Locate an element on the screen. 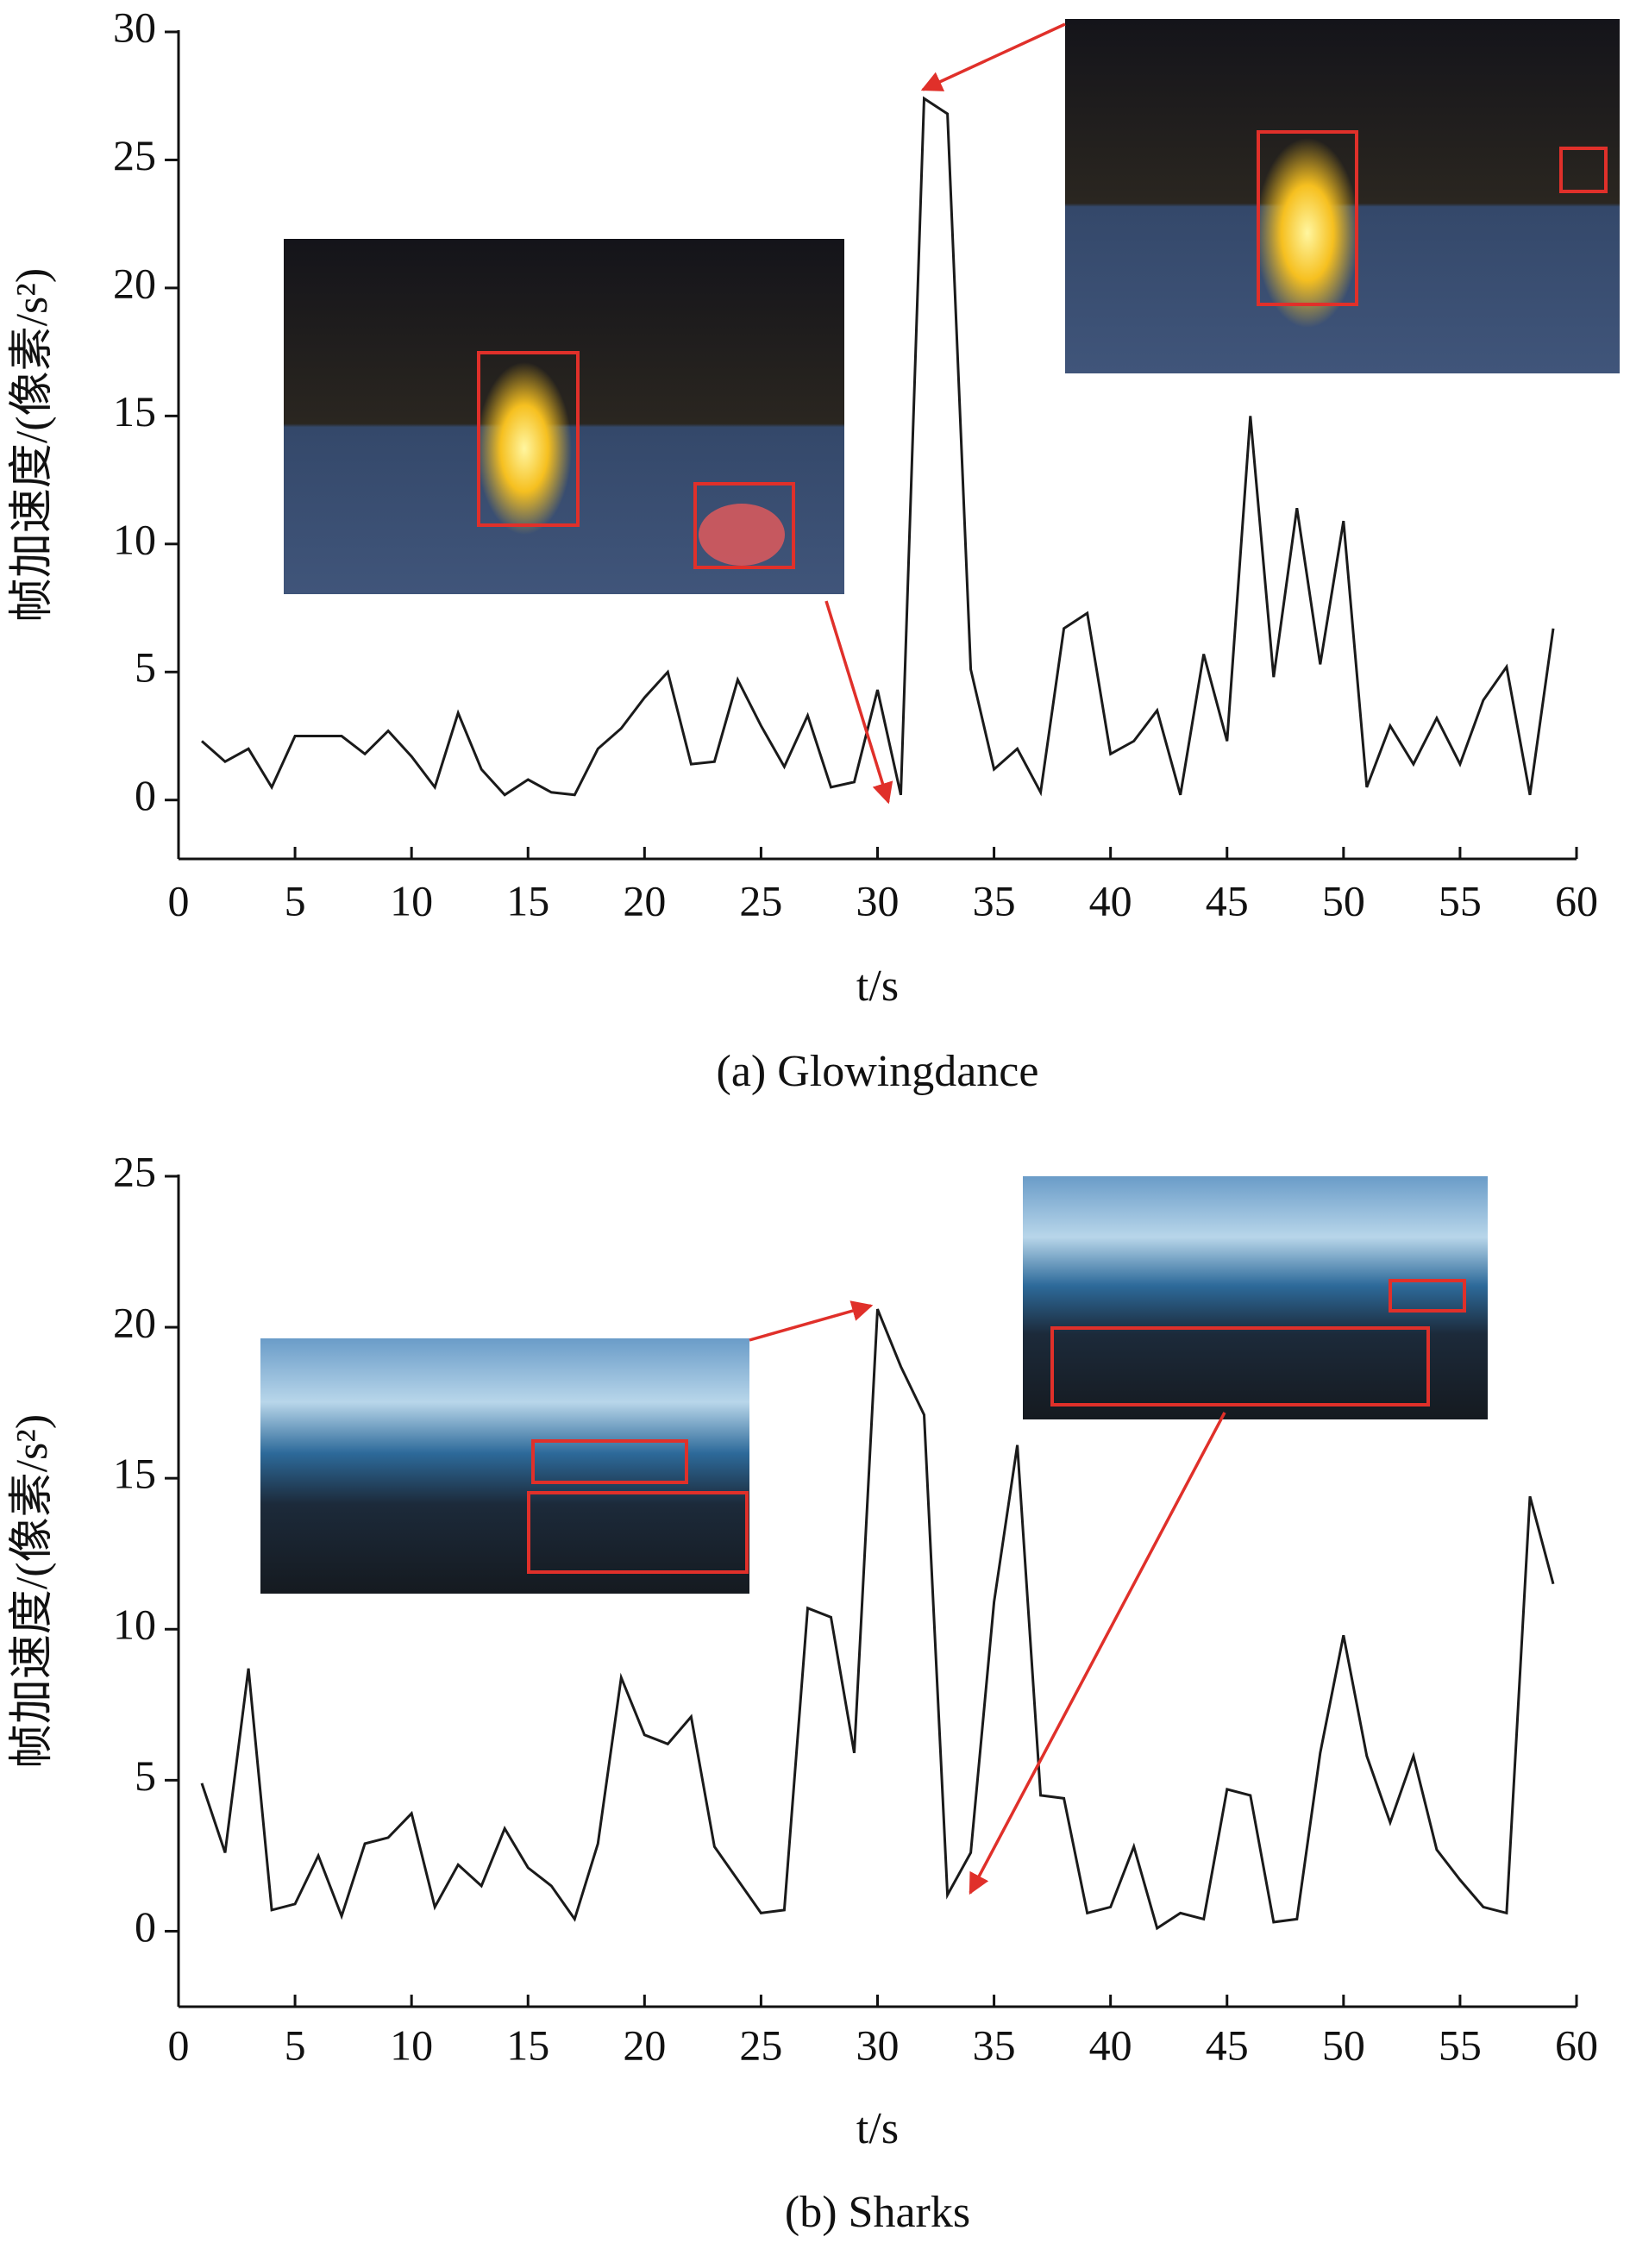  caption: (a) Glowingdance is located at coordinates (878, 1072).